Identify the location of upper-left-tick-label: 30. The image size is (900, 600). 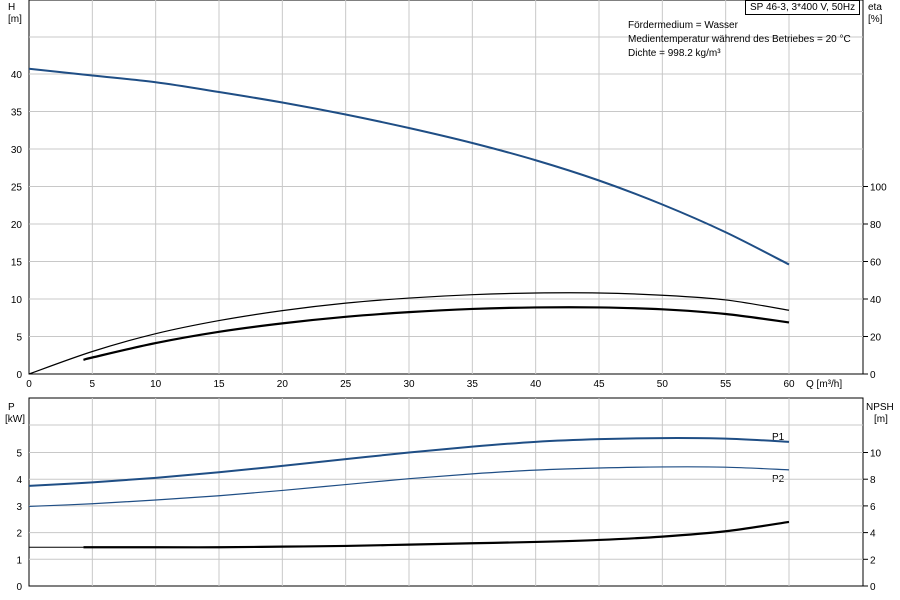
(17, 150).